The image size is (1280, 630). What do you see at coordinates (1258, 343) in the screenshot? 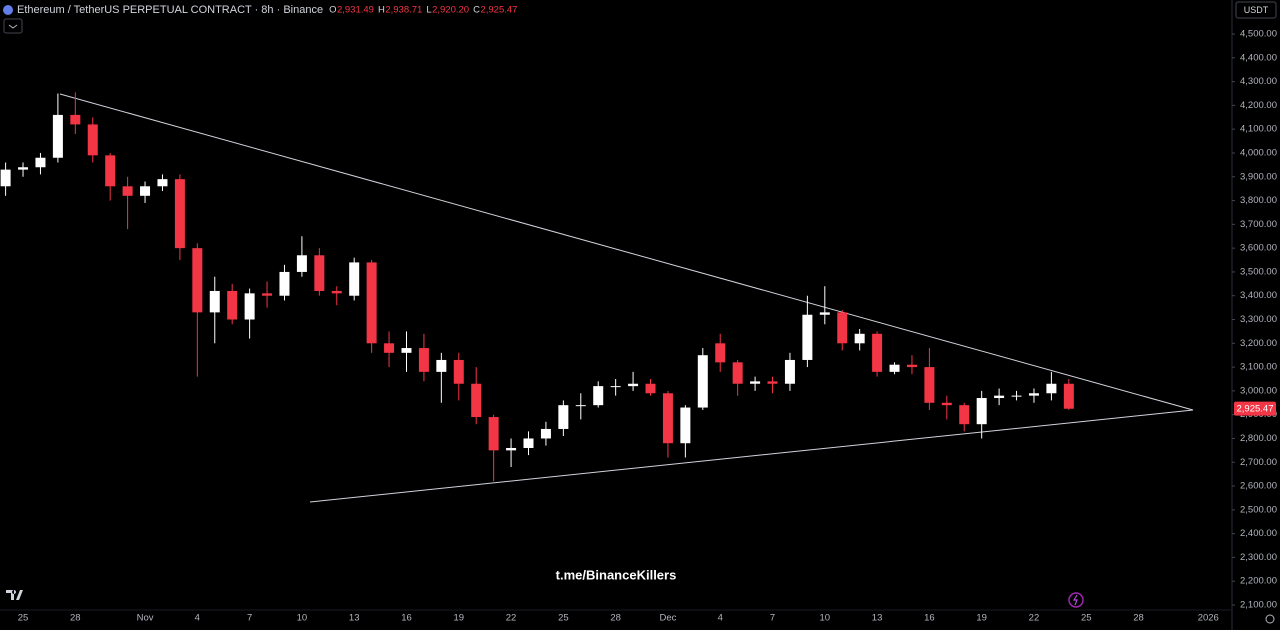
I see `y-tick-label: 3,200.00` at bounding box center [1258, 343].